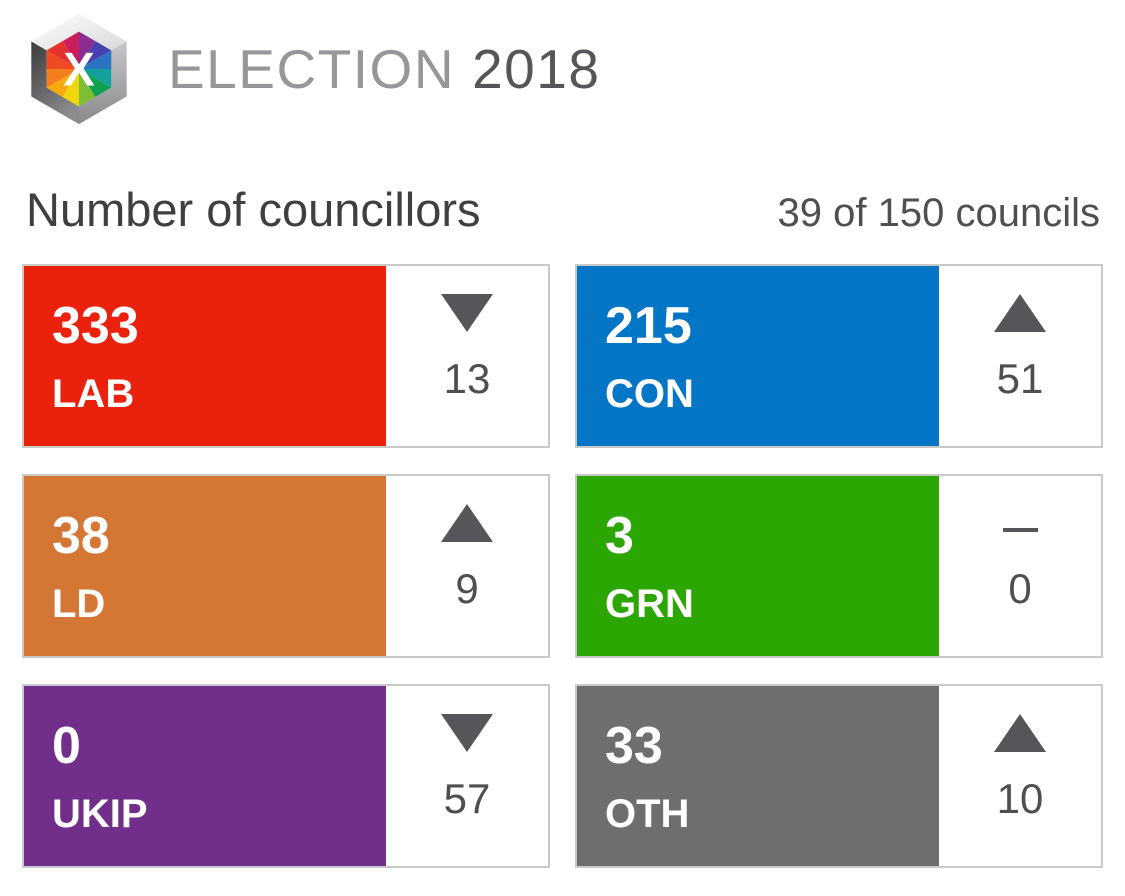  What do you see at coordinates (467, 378) in the screenshot?
I see `change-value: 13` at bounding box center [467, 378].